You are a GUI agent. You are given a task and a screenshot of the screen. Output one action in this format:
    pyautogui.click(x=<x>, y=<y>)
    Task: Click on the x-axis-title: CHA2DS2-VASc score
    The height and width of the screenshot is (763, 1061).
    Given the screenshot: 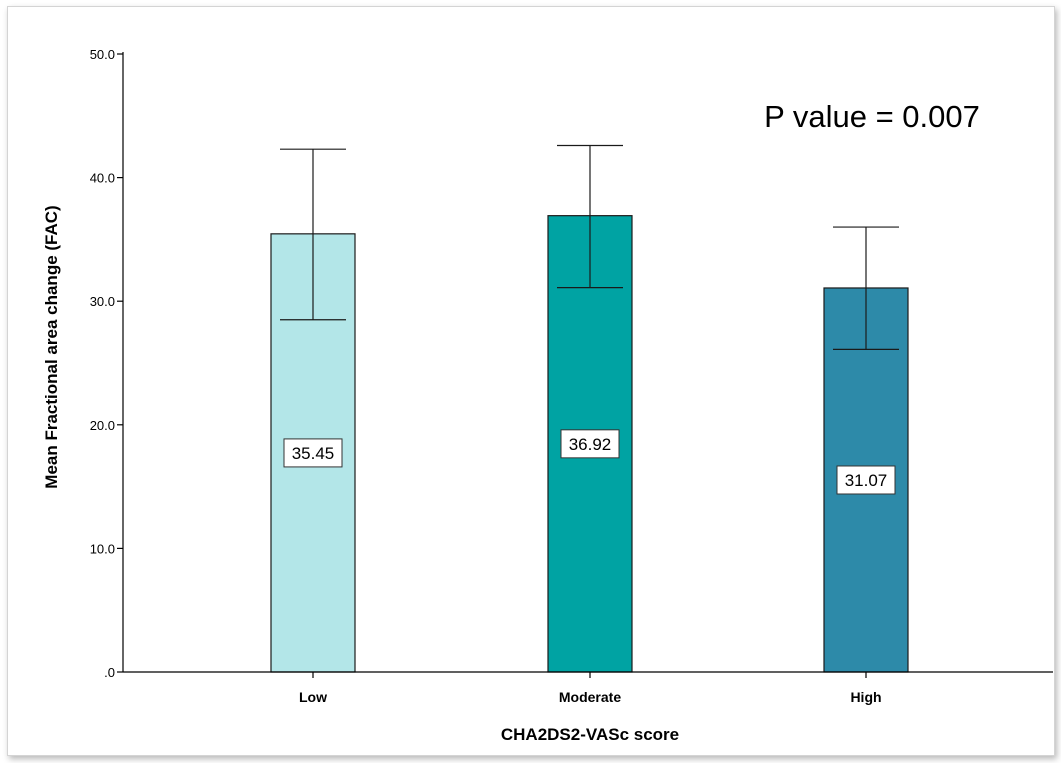 What is the action you would take?
    pyautogui.click(x=590, y=734)
    